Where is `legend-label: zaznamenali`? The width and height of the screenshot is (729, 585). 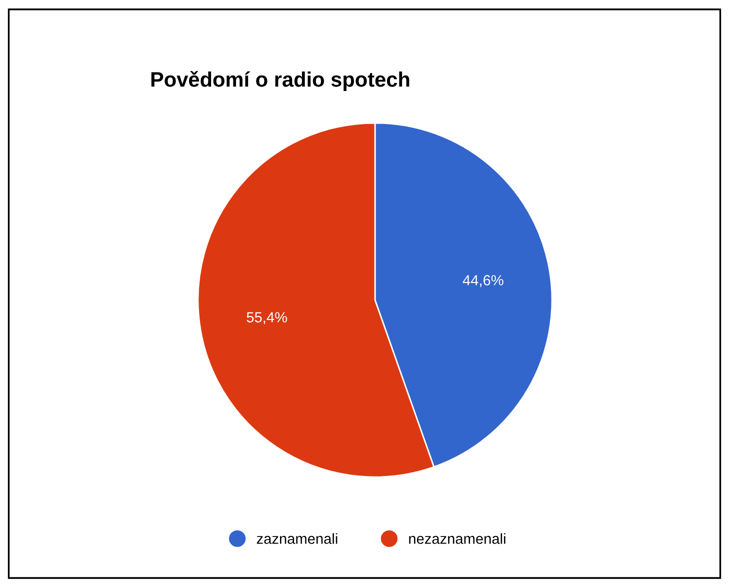 legend-label: zaznamenali is located at coordinates (297, 538).